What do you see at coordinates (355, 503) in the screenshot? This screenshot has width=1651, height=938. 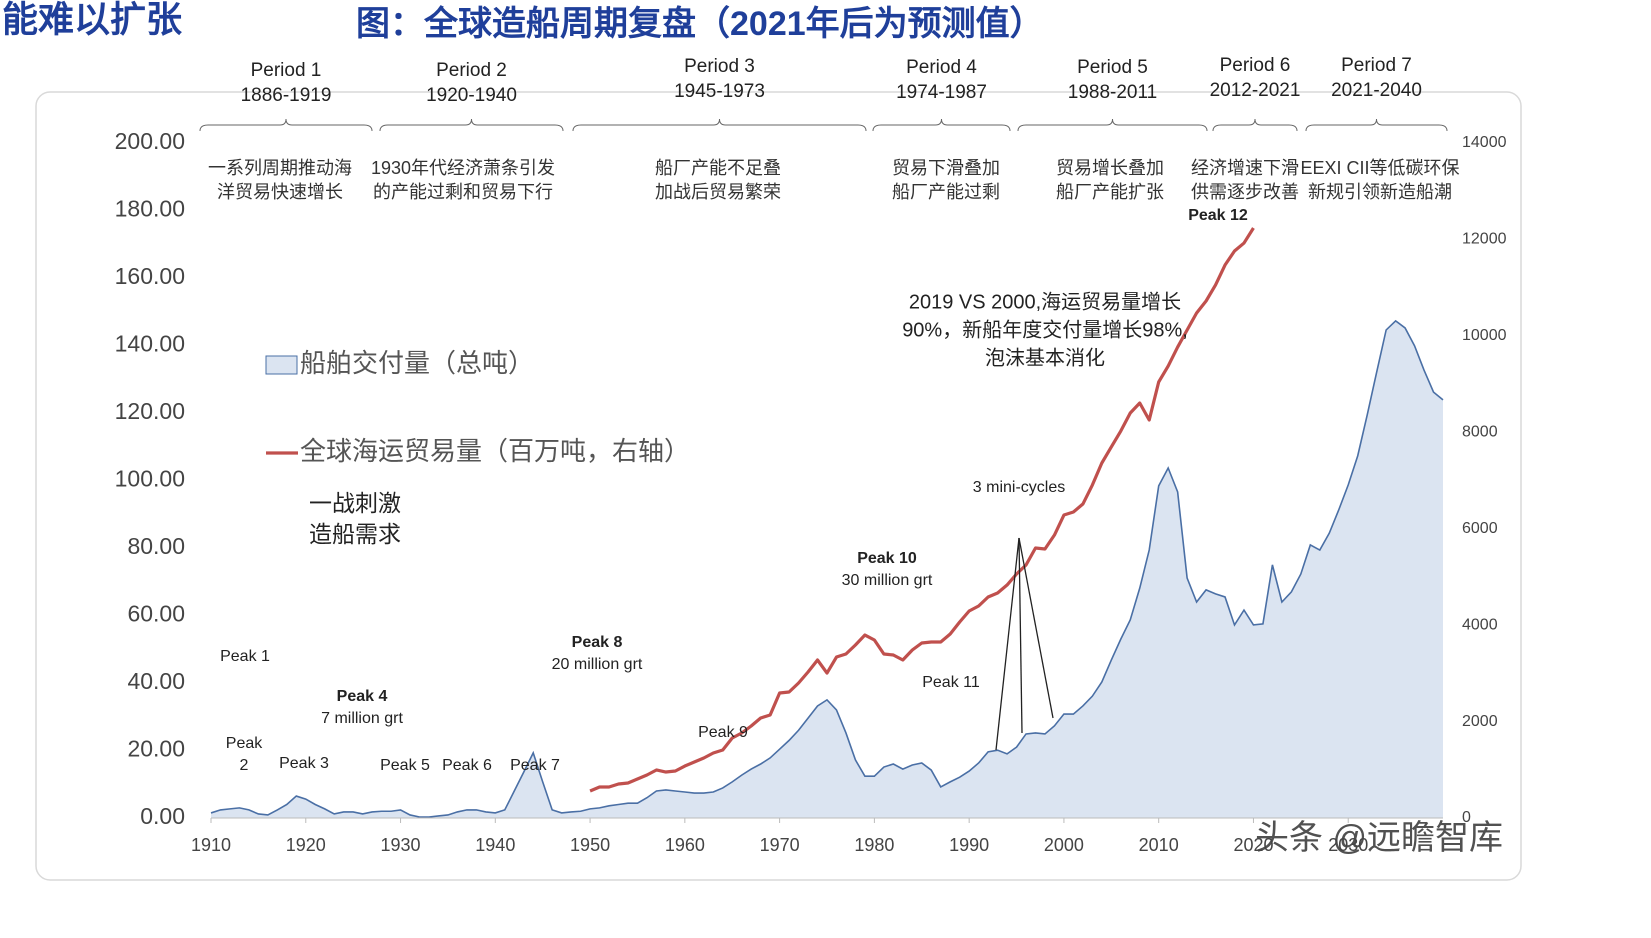 I see `annotation: 一战刺激` at bounding box center [355, 503].